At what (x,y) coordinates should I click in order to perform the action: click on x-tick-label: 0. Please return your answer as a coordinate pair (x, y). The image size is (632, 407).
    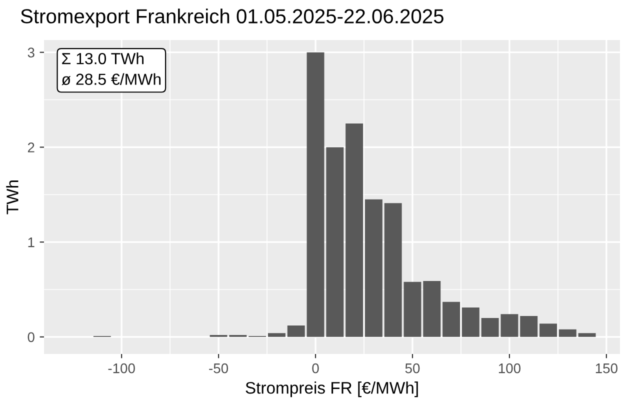
    Looking at the image, I should click on (315, 368).